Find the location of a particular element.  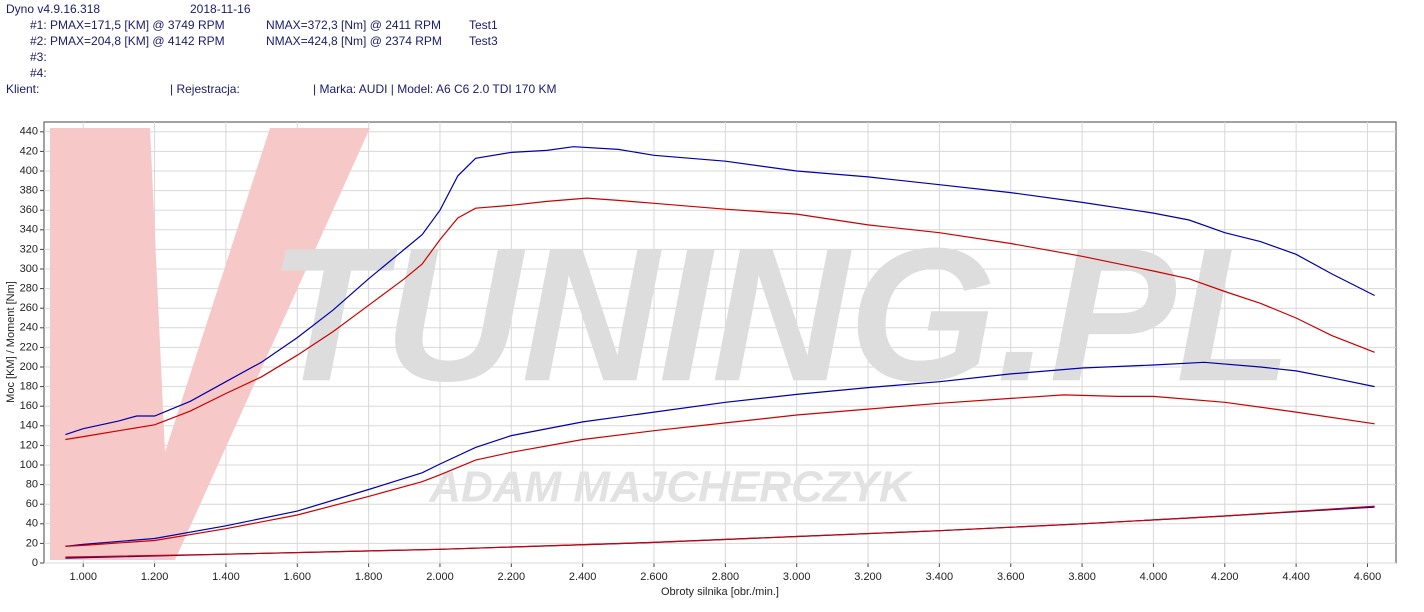

watermark-sub: ADAM MAJCHERCZYK is located at coordinates (671, 487).